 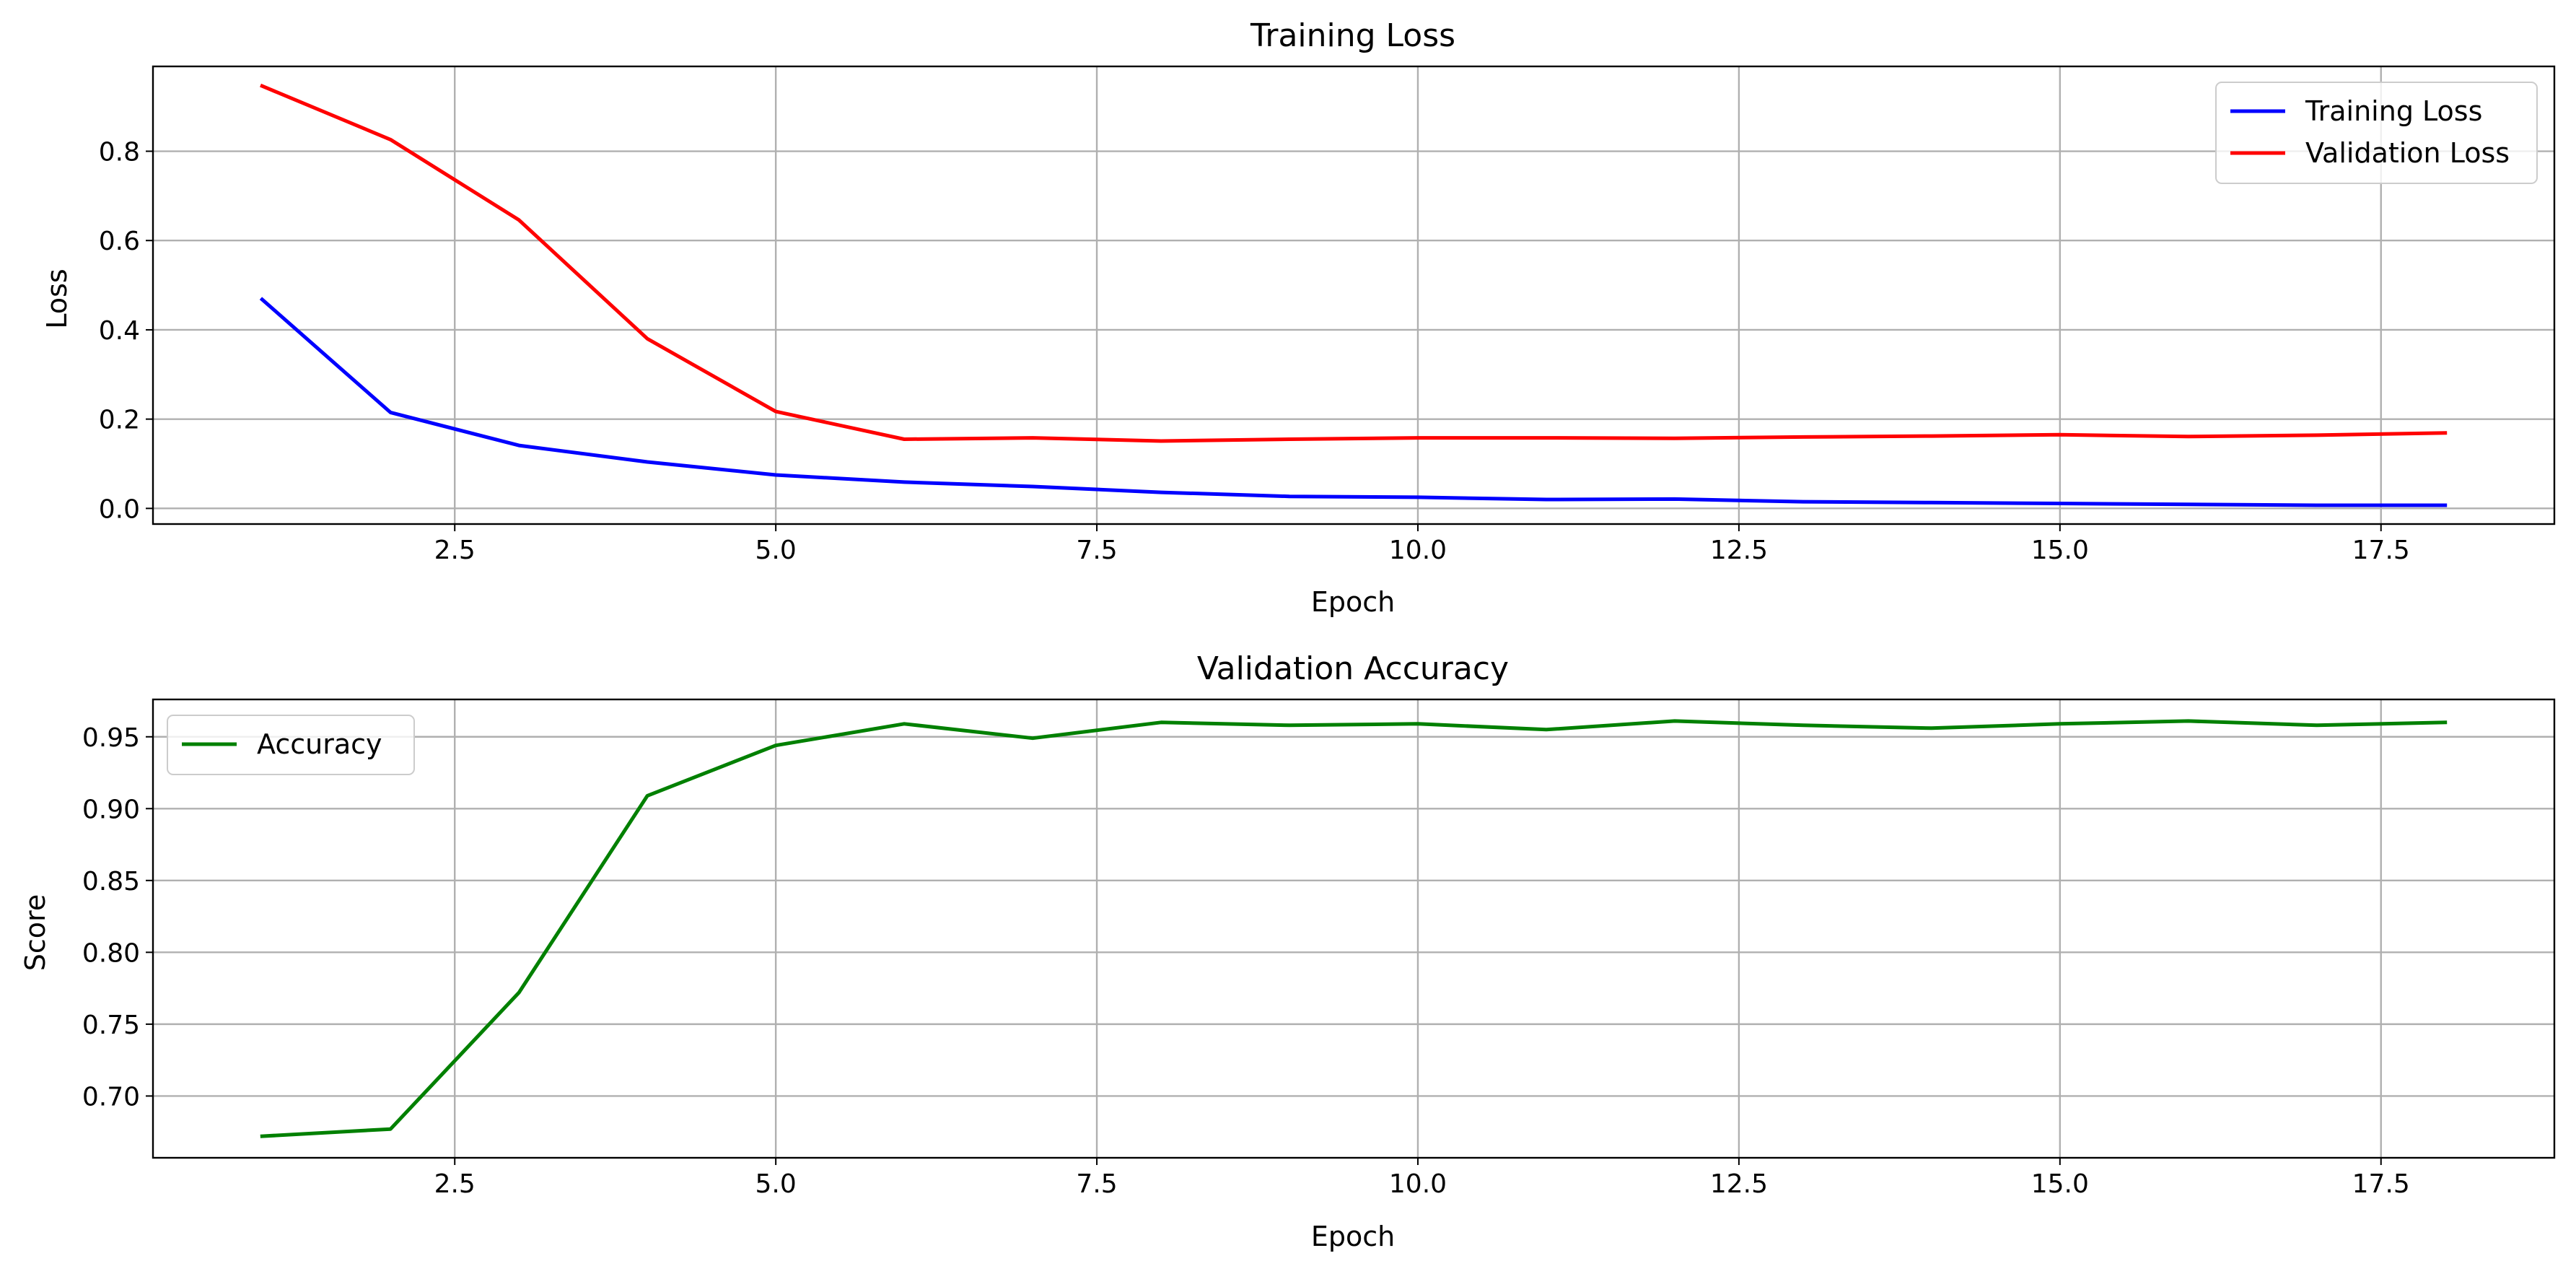 What do you see at coordinates (120, 152) in the screenshot?
I see `y-tick-label: 0.8` at bounding box center [120, 152].